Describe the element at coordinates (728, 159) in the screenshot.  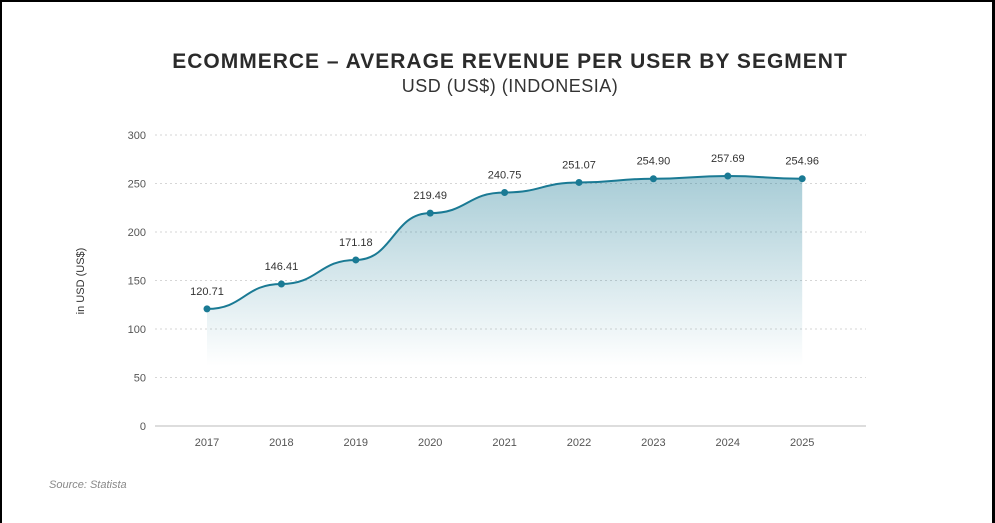
I see `data-label: 257.69` at that location.